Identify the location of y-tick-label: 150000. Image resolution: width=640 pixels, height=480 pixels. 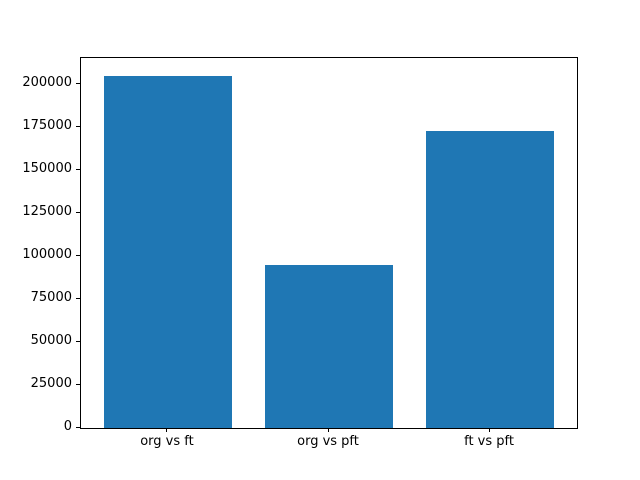
(47, 169).